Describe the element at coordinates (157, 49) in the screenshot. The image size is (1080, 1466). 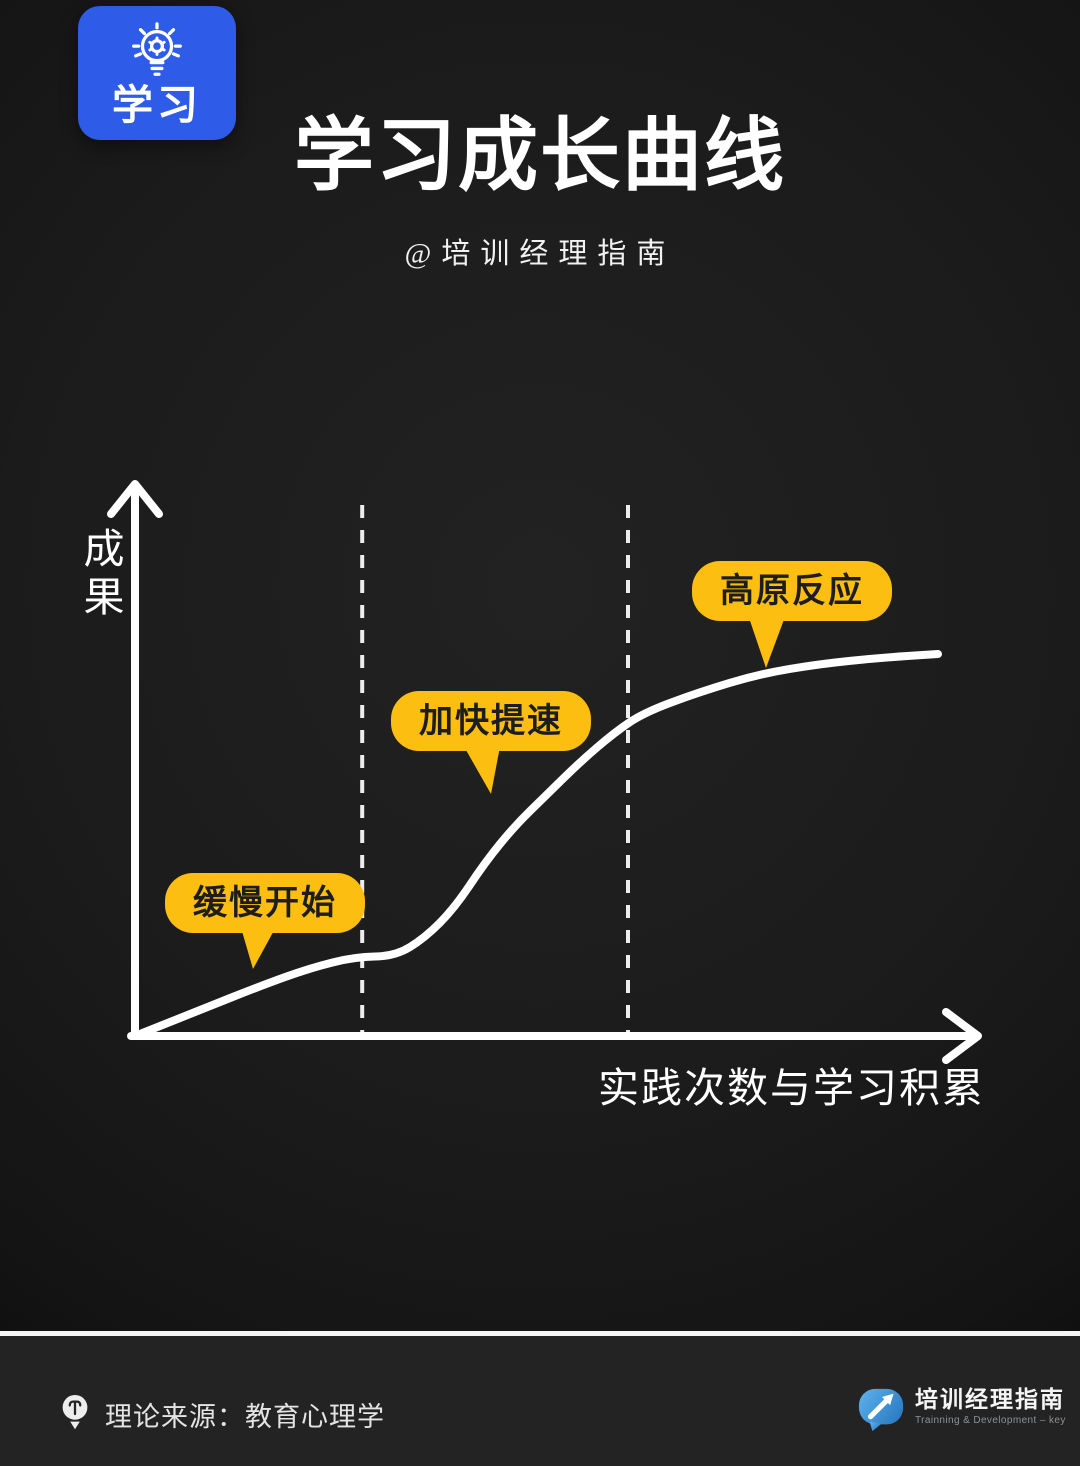
I see `lightbulb-gear-icon` at that location.